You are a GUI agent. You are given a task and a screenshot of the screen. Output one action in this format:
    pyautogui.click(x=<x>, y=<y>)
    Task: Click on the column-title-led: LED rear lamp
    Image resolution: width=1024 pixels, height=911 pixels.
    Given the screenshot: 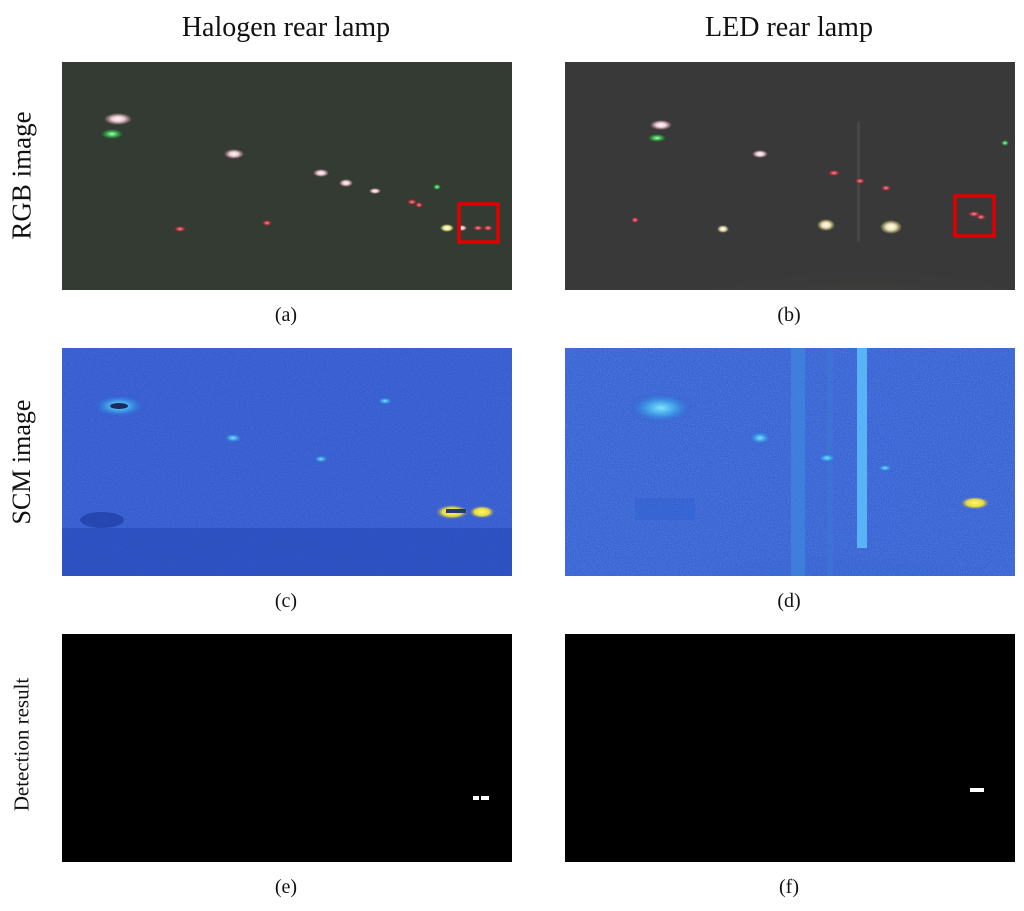 What is the action you would take?
    pyautogui.click(x=789, y=27)
    